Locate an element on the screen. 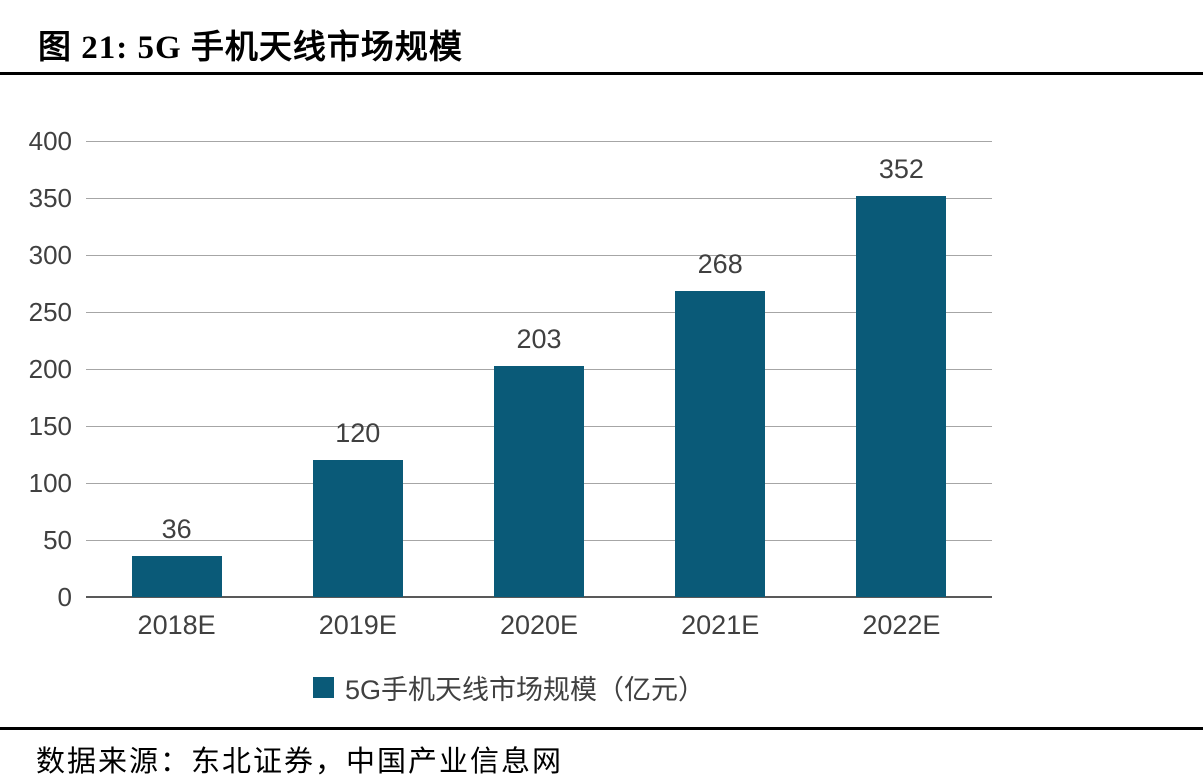 This screenshot has height=780, width=1203. y-axis-label: 150 is located at coordinates (50, 426).